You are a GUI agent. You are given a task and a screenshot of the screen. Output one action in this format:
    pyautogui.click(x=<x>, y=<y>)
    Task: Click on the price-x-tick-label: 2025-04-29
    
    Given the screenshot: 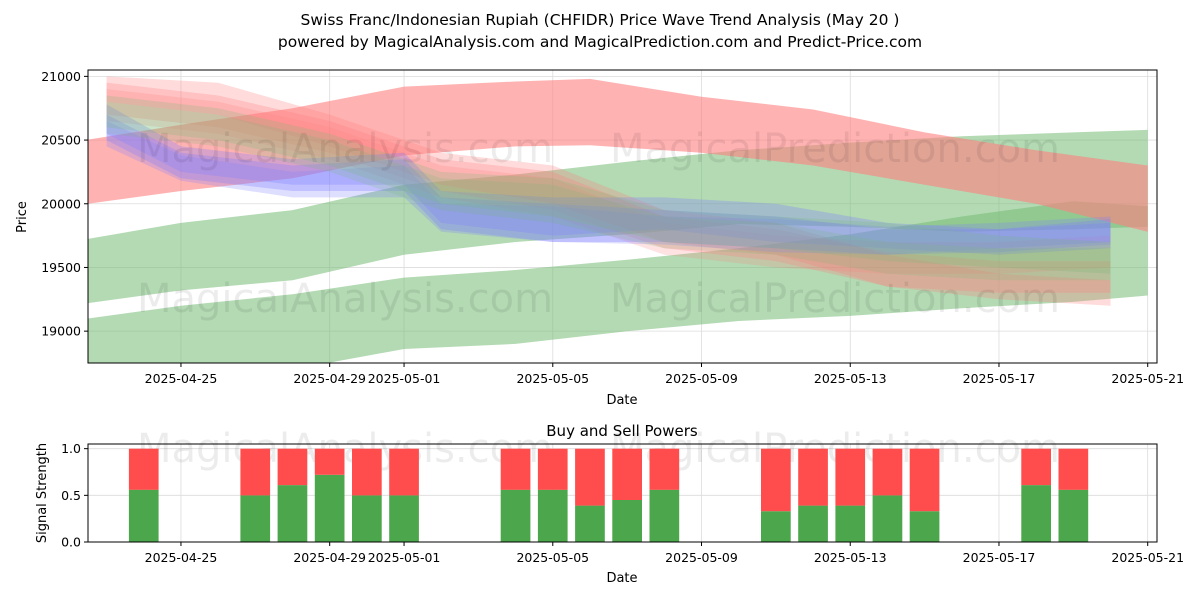 What is the action you would take?
    pyautogui.click(x=329, y=378)
    